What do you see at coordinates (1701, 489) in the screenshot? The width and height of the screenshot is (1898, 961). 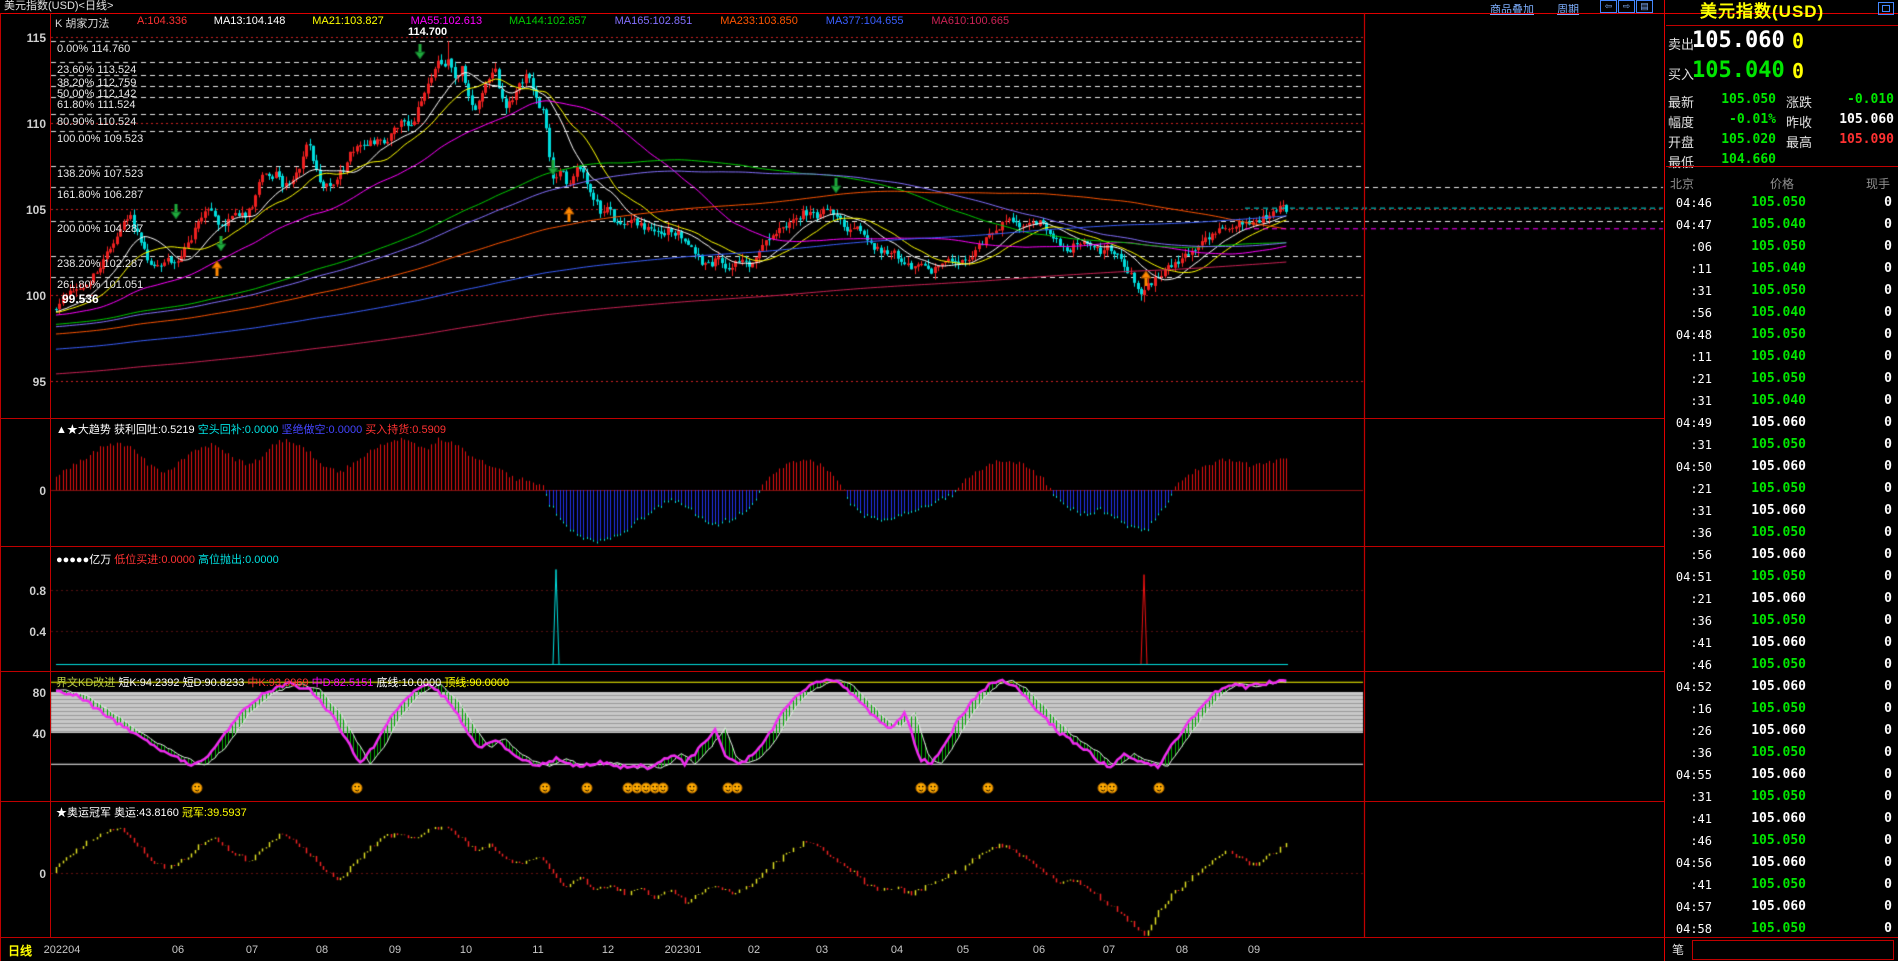 I see `tick-time: :21` at bounding box center [1701, 489].